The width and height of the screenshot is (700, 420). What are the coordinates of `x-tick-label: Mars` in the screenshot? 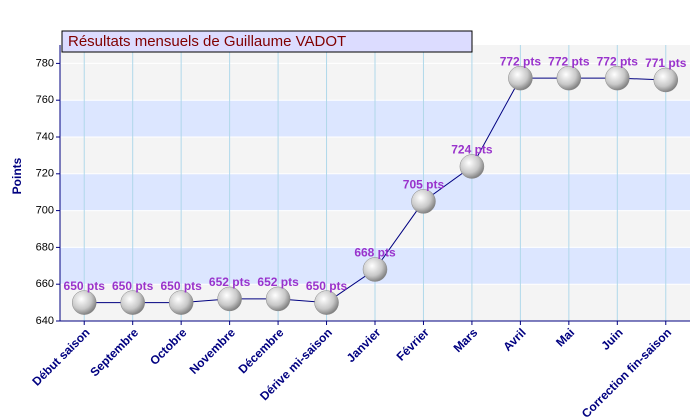 It's located at (466, 340).